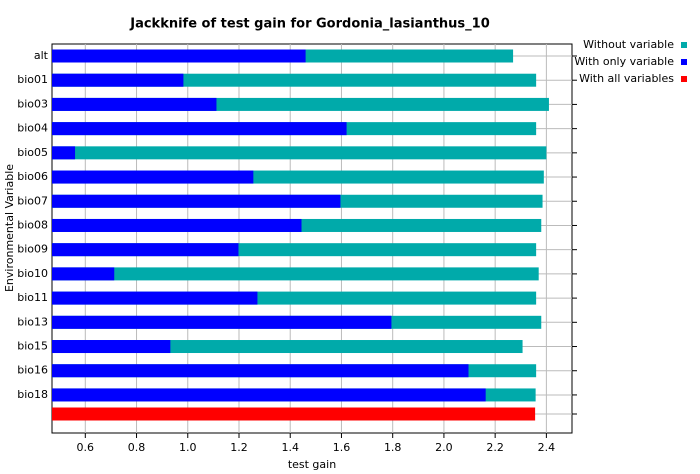 The height and width of the screenshot is (474, 700). Describe the element at coordinates (9, 228) in the screenshot. I see `y-axis-label: Environmental Variable` at that location.